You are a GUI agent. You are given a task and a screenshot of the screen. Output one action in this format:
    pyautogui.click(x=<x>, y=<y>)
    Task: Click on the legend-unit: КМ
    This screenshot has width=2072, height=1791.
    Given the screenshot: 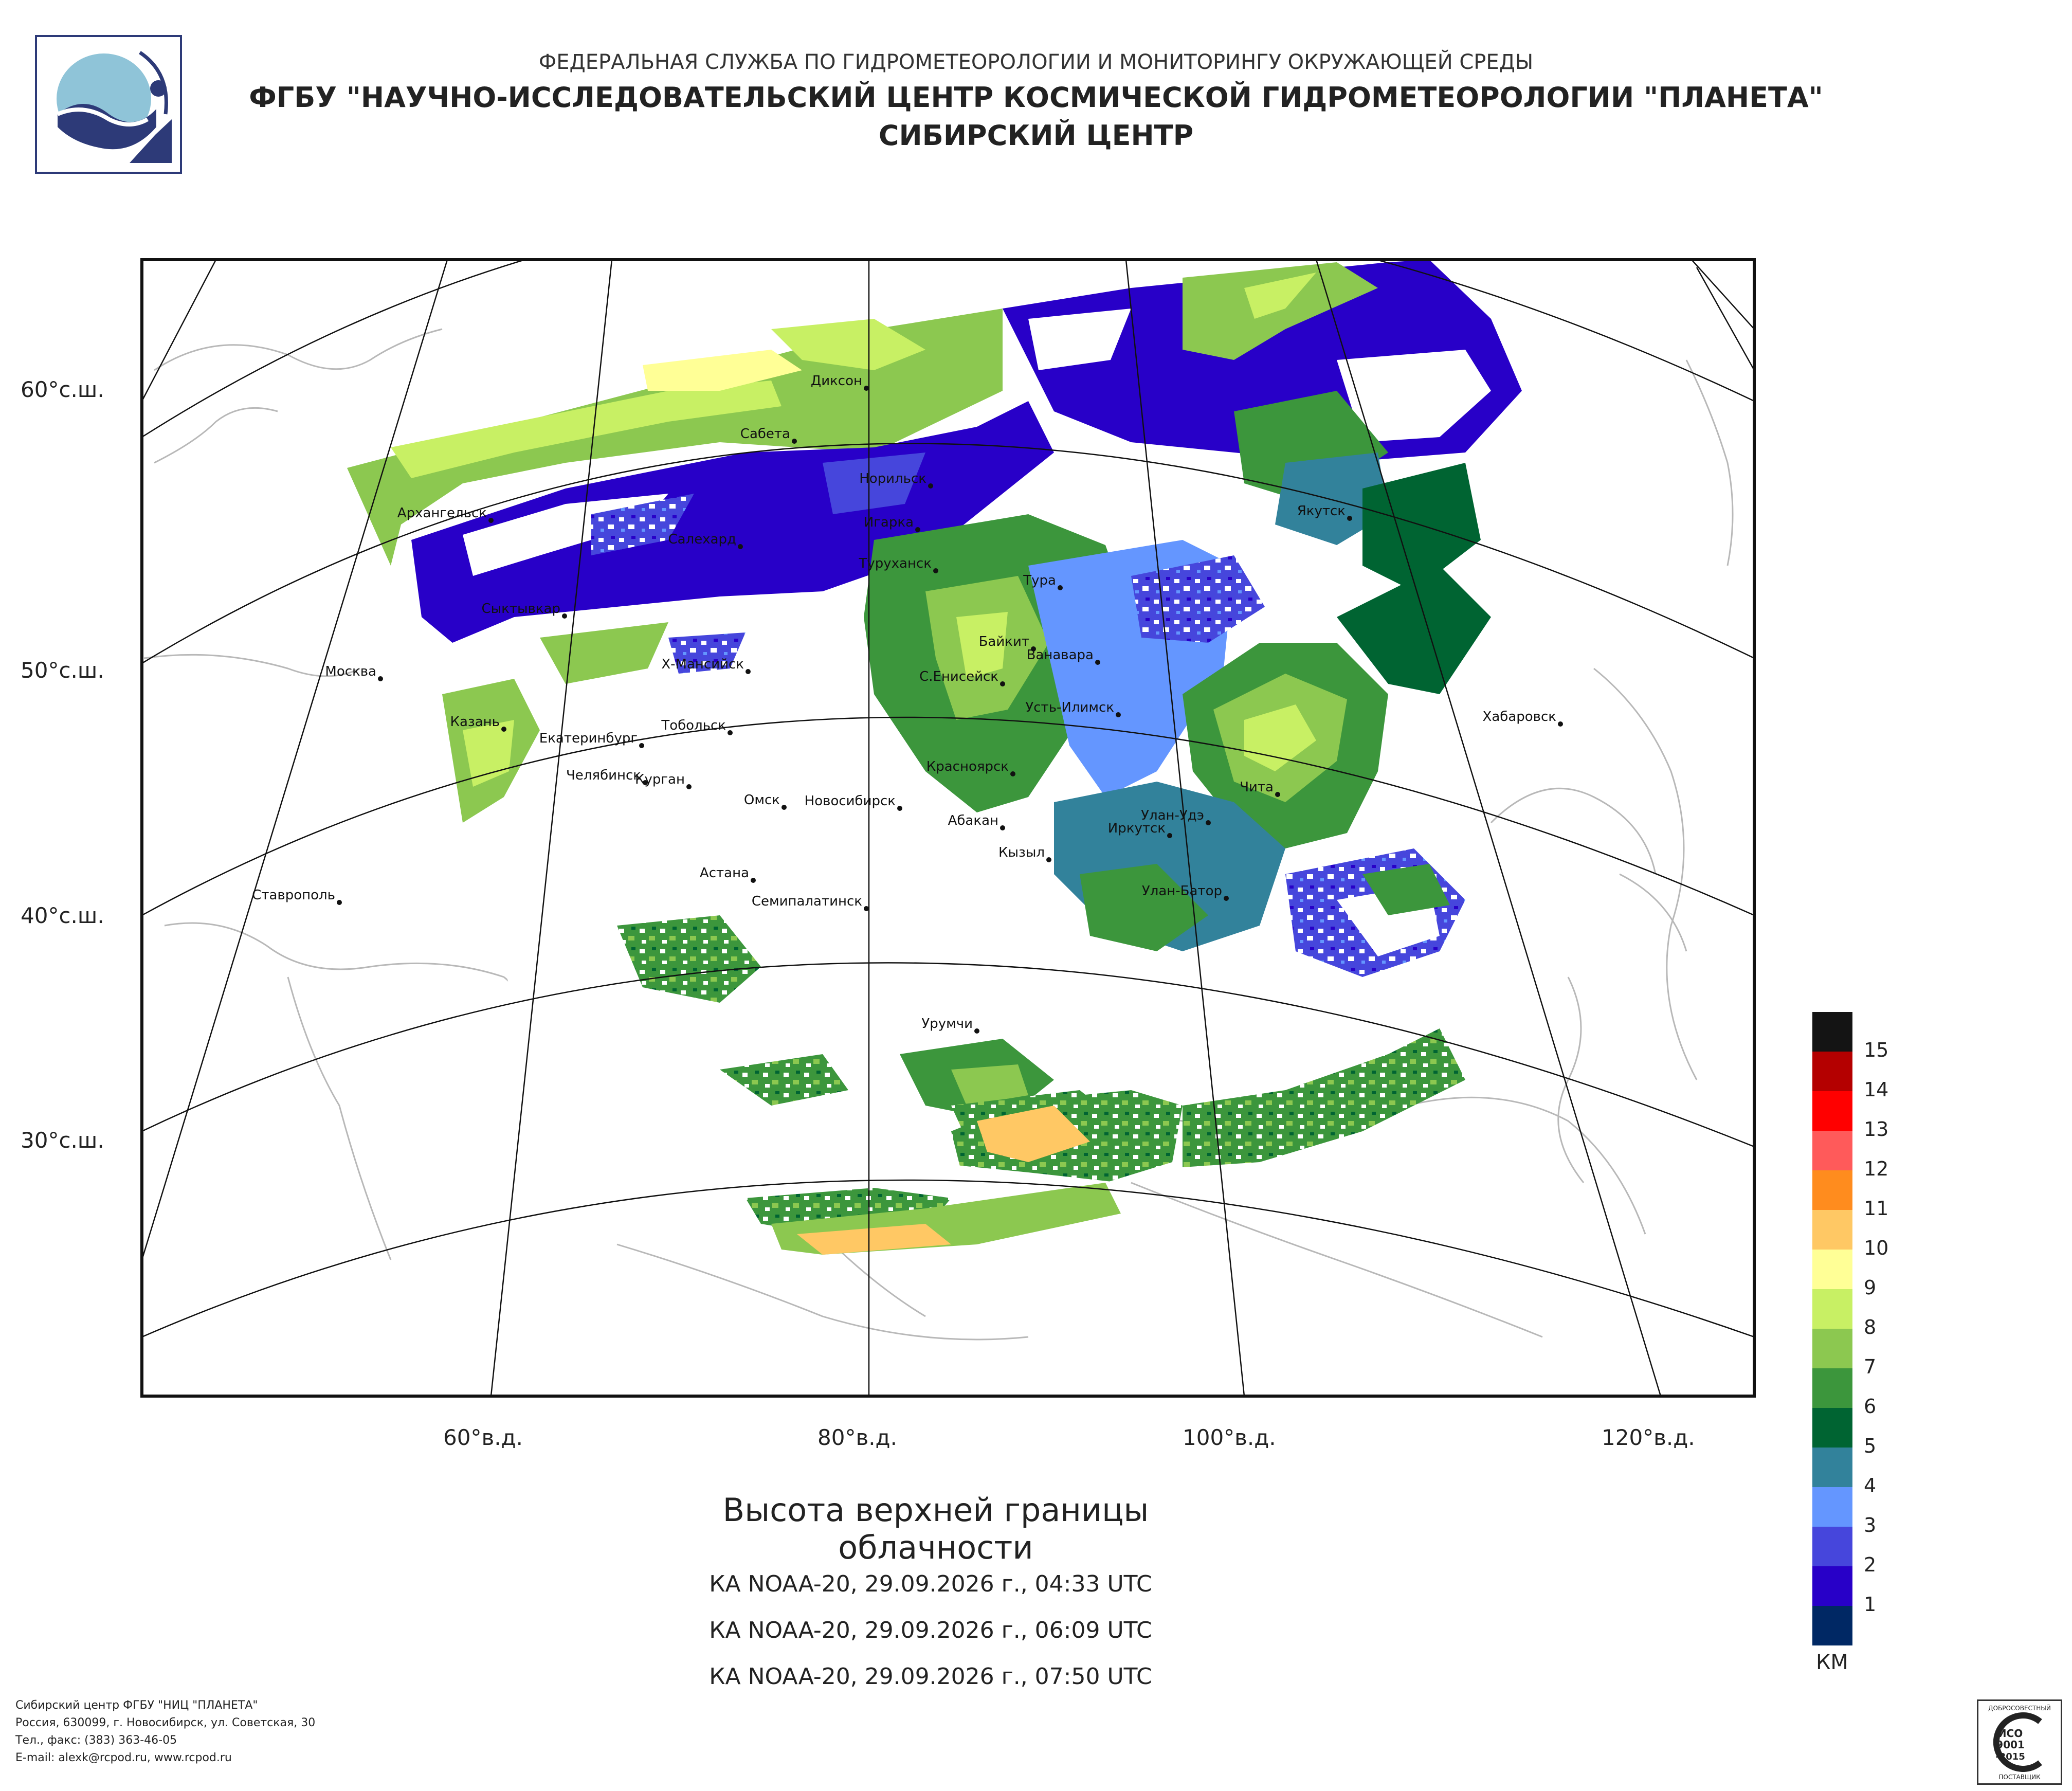 What is the action you would take?
    pyautogui.click(x=1832, y=1663)
    